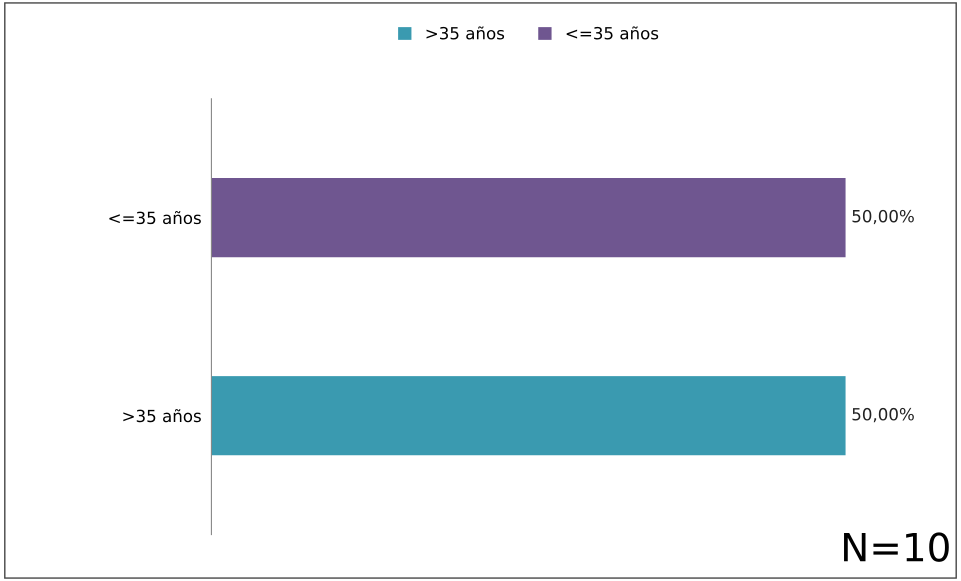  What do you see at coordinates (612, 33) in the screenshot?
I see `legend-label: <=35 años` at bounding box center [612, 33].